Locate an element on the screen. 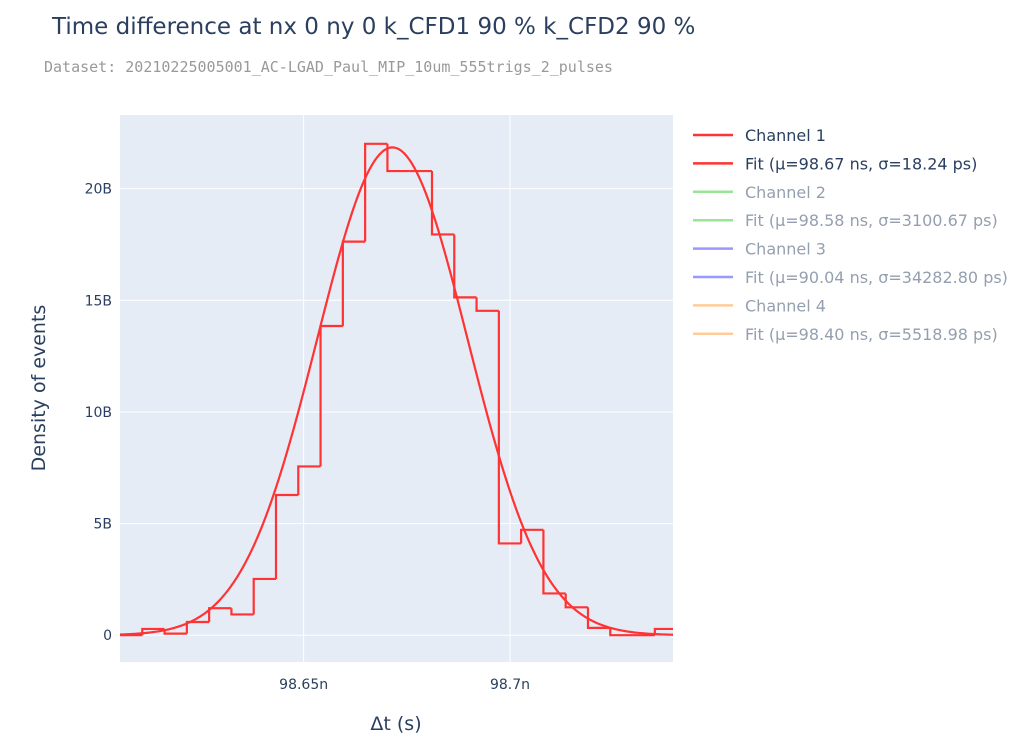 This screenshot has width=1024, height=749. legend-item: Channel 4 is located at coordinates (759, 305).